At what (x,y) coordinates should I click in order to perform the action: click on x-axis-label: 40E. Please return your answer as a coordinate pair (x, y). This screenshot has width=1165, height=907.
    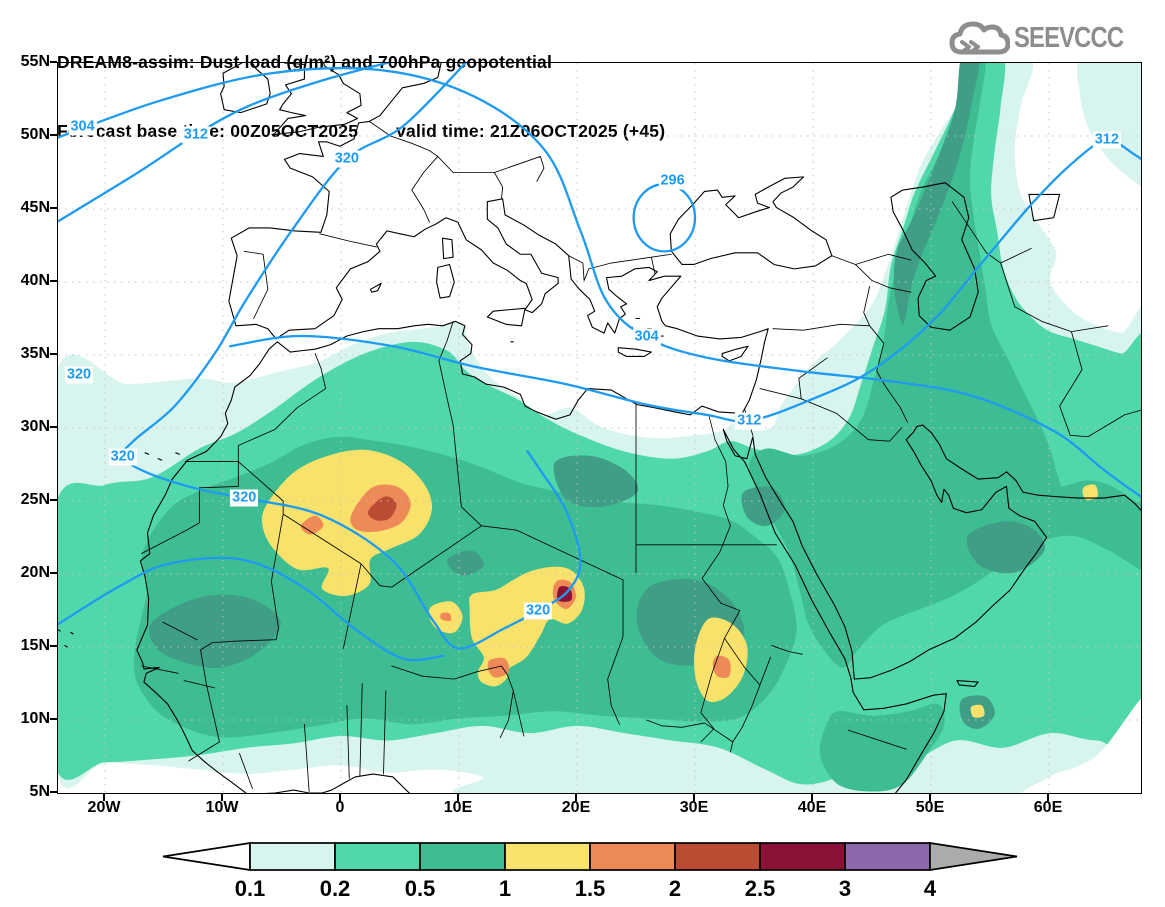
    Looking at the image, I should click on (812, 807).